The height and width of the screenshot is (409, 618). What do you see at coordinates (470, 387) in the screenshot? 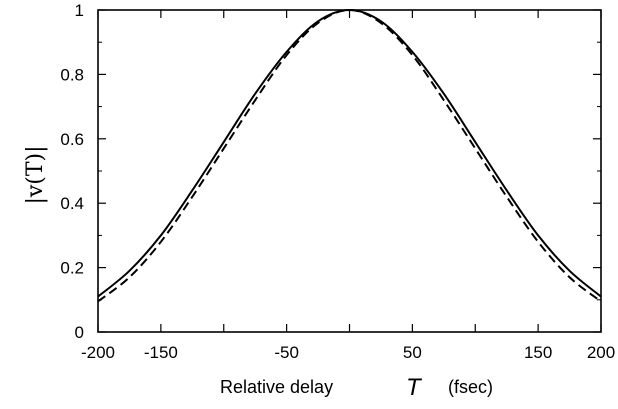
I see `x-axis-unit: (fsec)` at bounding box center [470, 387].